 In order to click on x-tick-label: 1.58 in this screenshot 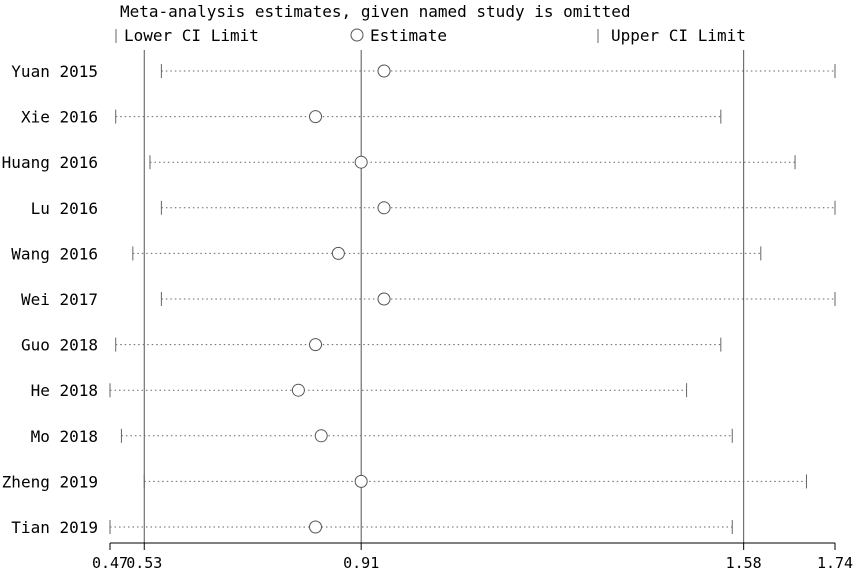, I will do `click(744, 563)`.